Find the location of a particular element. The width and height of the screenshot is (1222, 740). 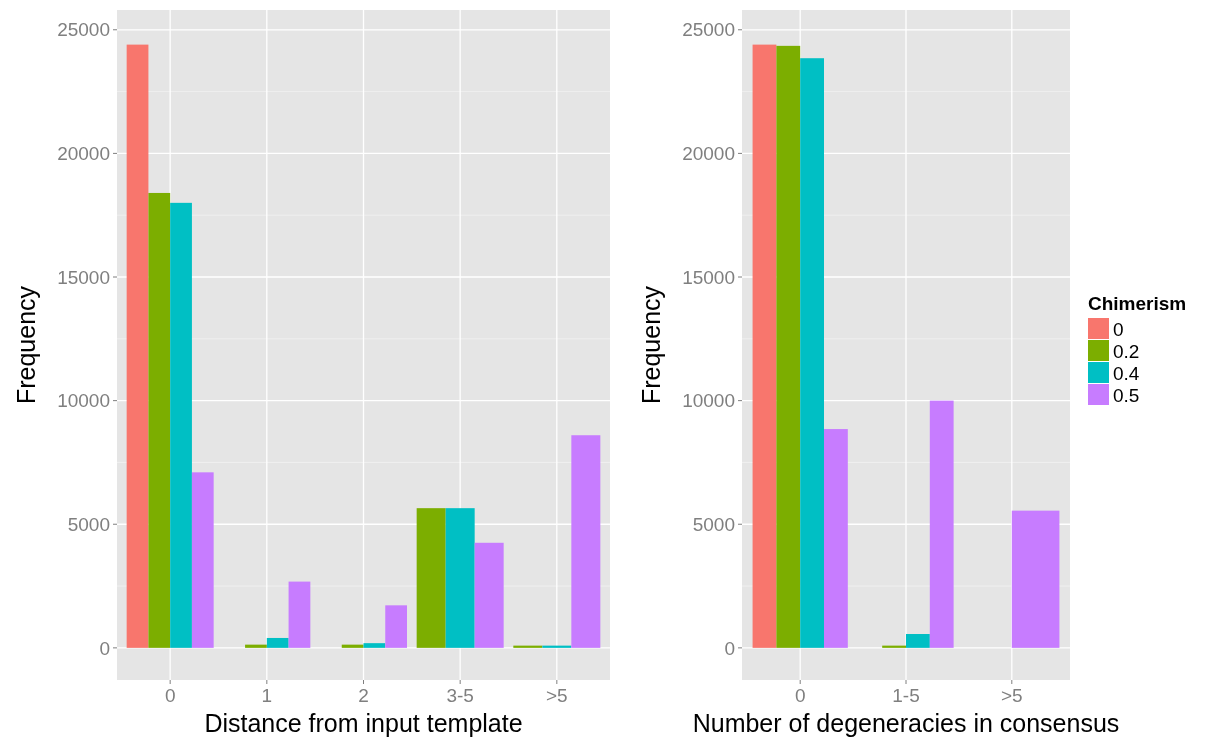

x-axis-title: Number of degeneracies in consensus is located at coordinates (906, 723).